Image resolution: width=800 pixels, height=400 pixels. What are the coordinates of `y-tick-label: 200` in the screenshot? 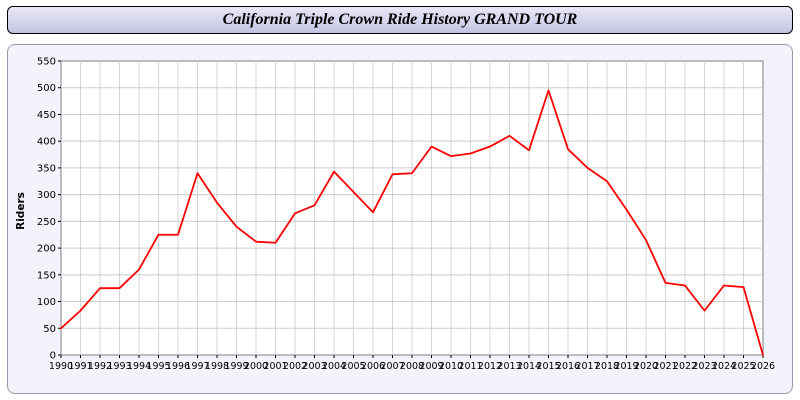 It's located at (46, 249).